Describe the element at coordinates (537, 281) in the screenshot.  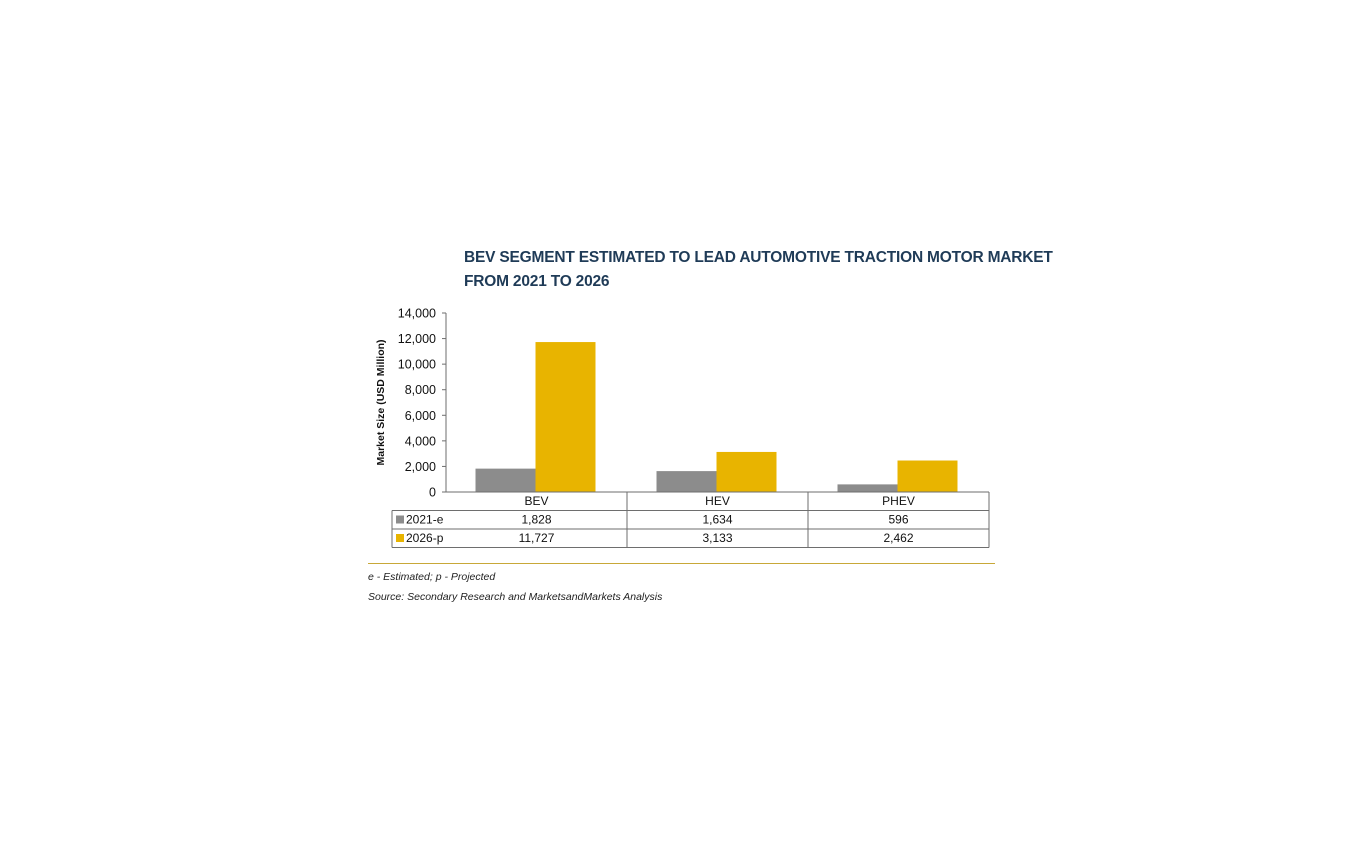
I see `chart-title-line-2: FROM 2021 TO 2026` at that location.